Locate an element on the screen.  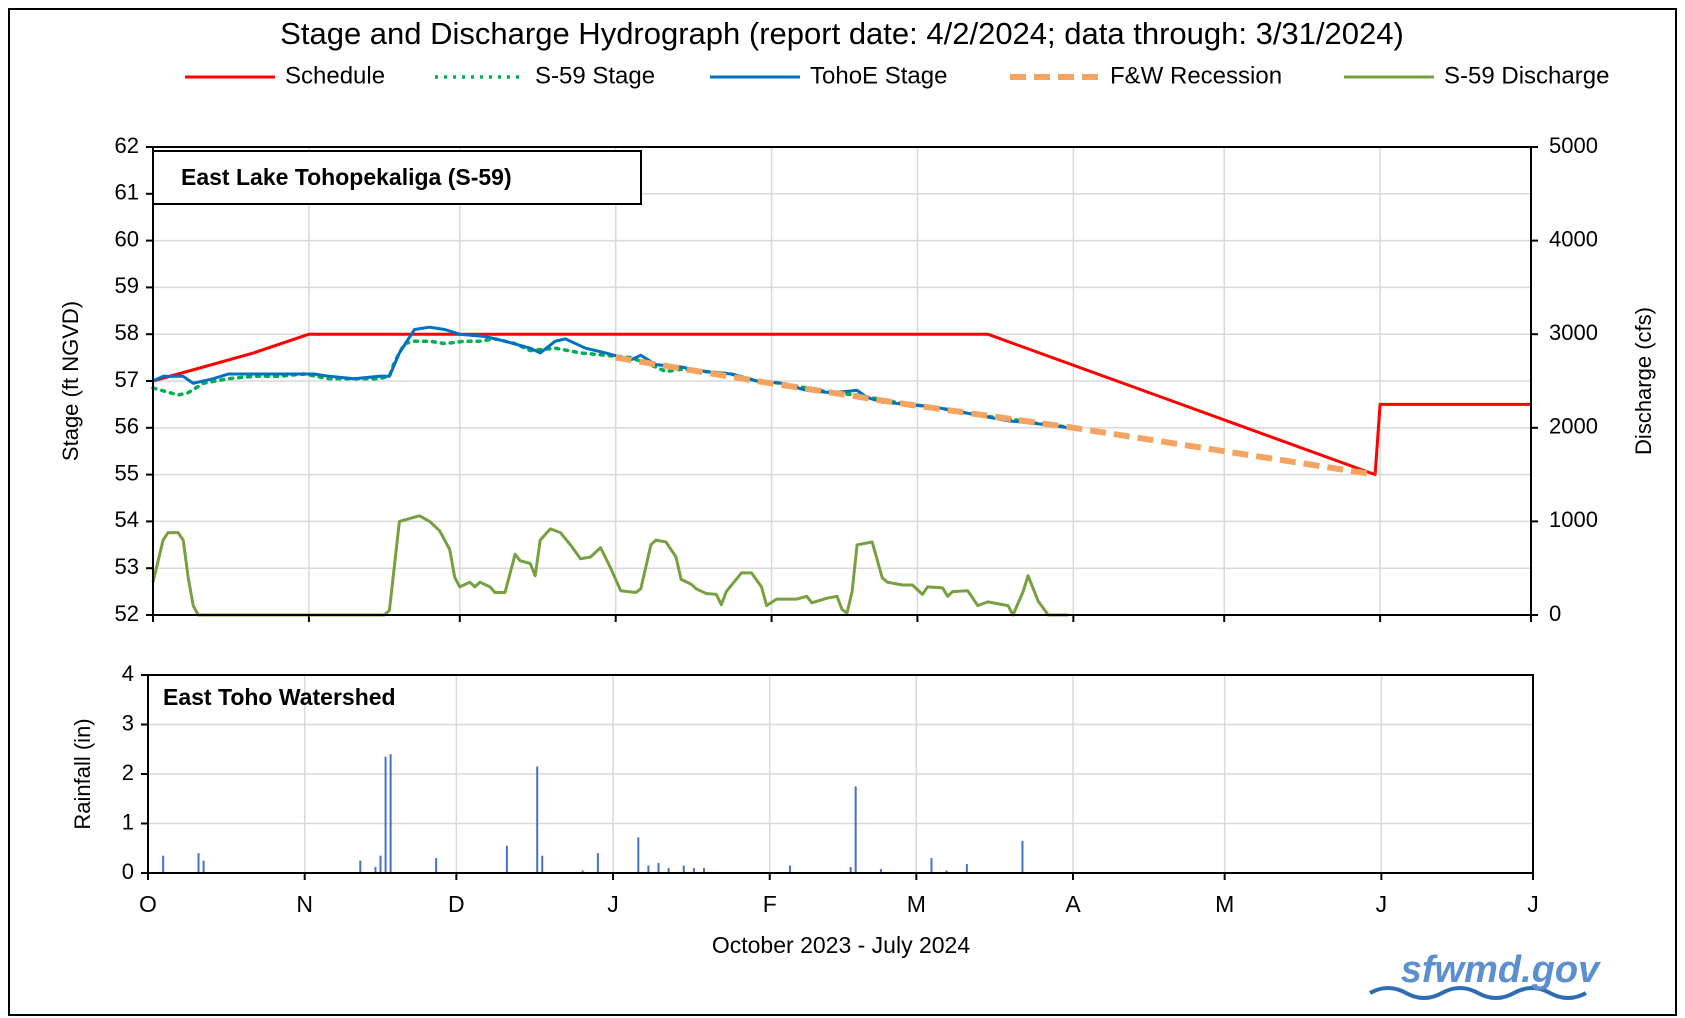
y-axis-label: Rainfall (in) is located at coordinates (82, 773).